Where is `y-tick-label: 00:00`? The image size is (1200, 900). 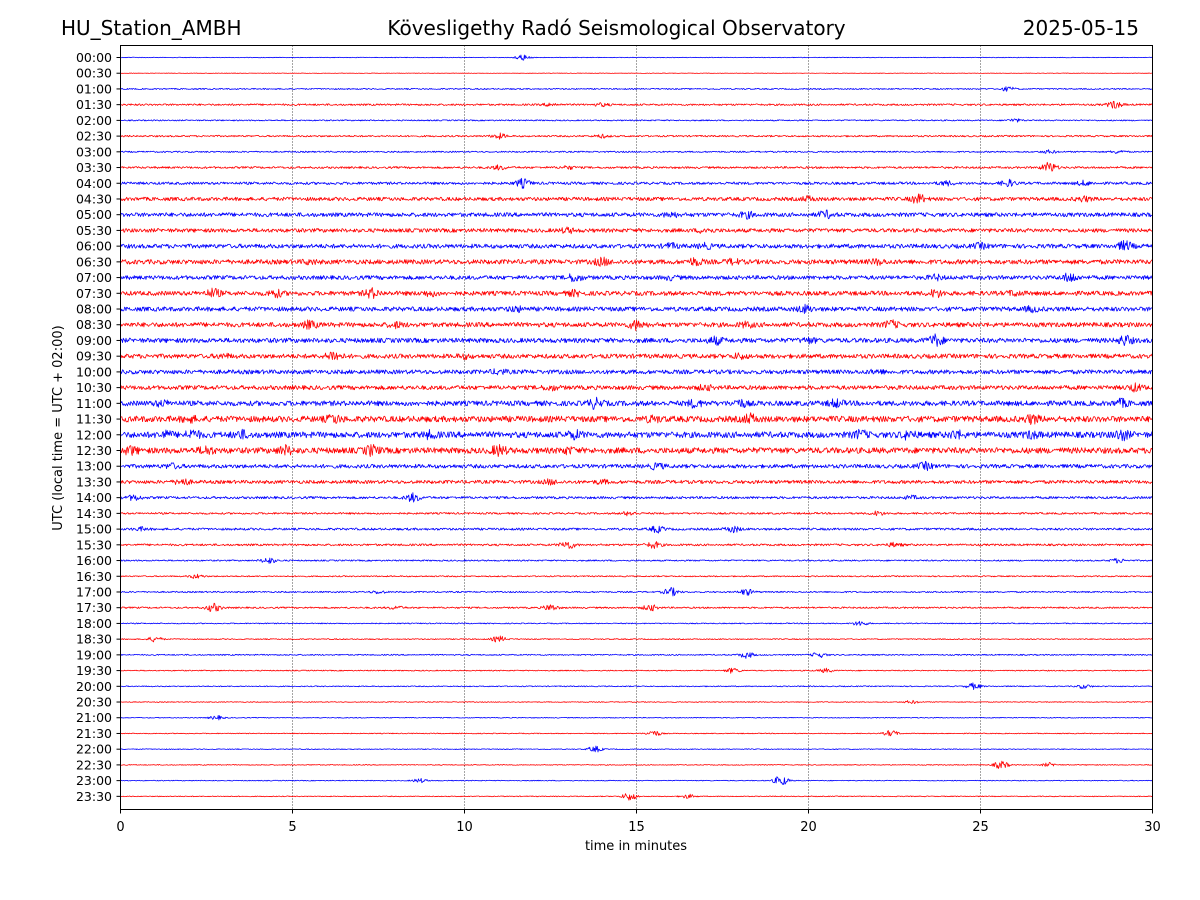 y-tick-label: 00:00 is located at coordinates (94, 57).